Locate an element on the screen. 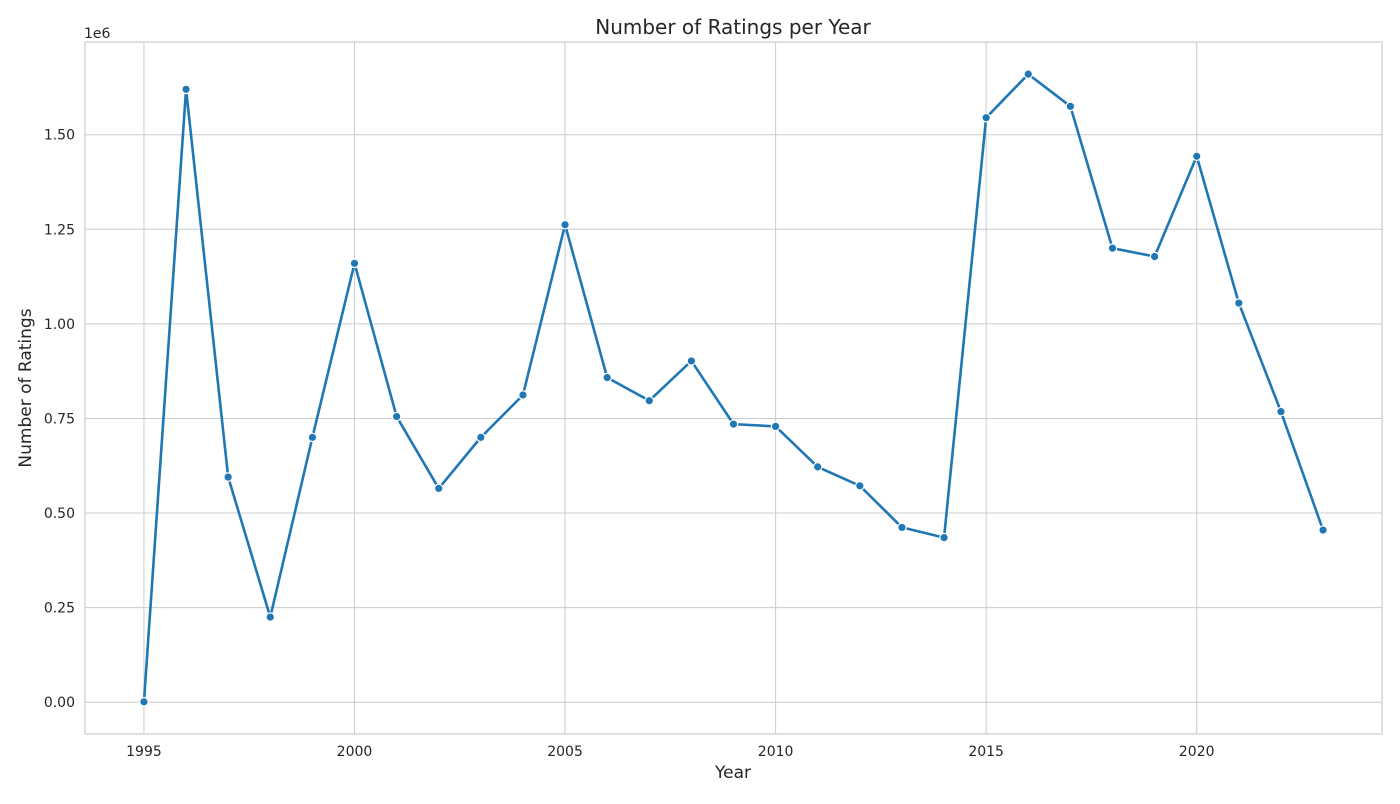  x-tick-label: 2005 is located at coordinates (565, 752).